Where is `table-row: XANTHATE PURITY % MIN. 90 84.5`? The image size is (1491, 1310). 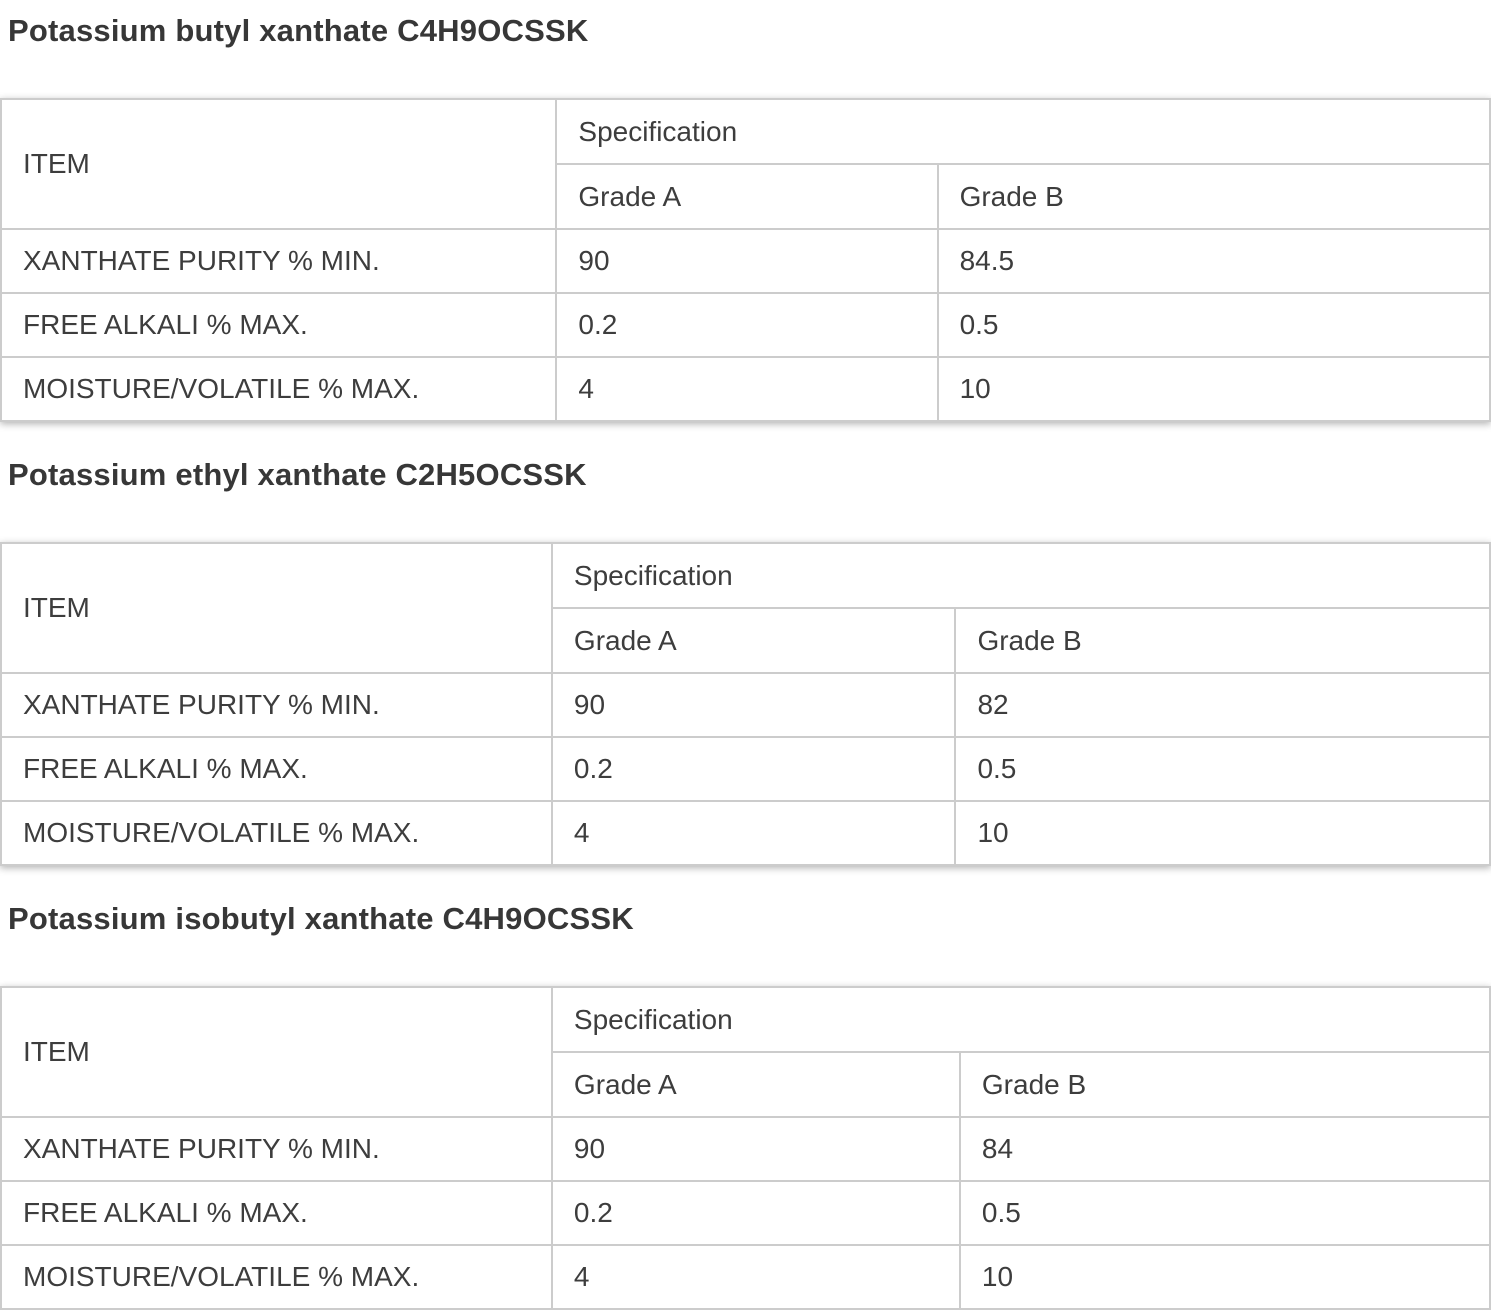 table-row: XANTHATE PURITY % MIN. 90 84.5 is located at coordinates (745, 261).